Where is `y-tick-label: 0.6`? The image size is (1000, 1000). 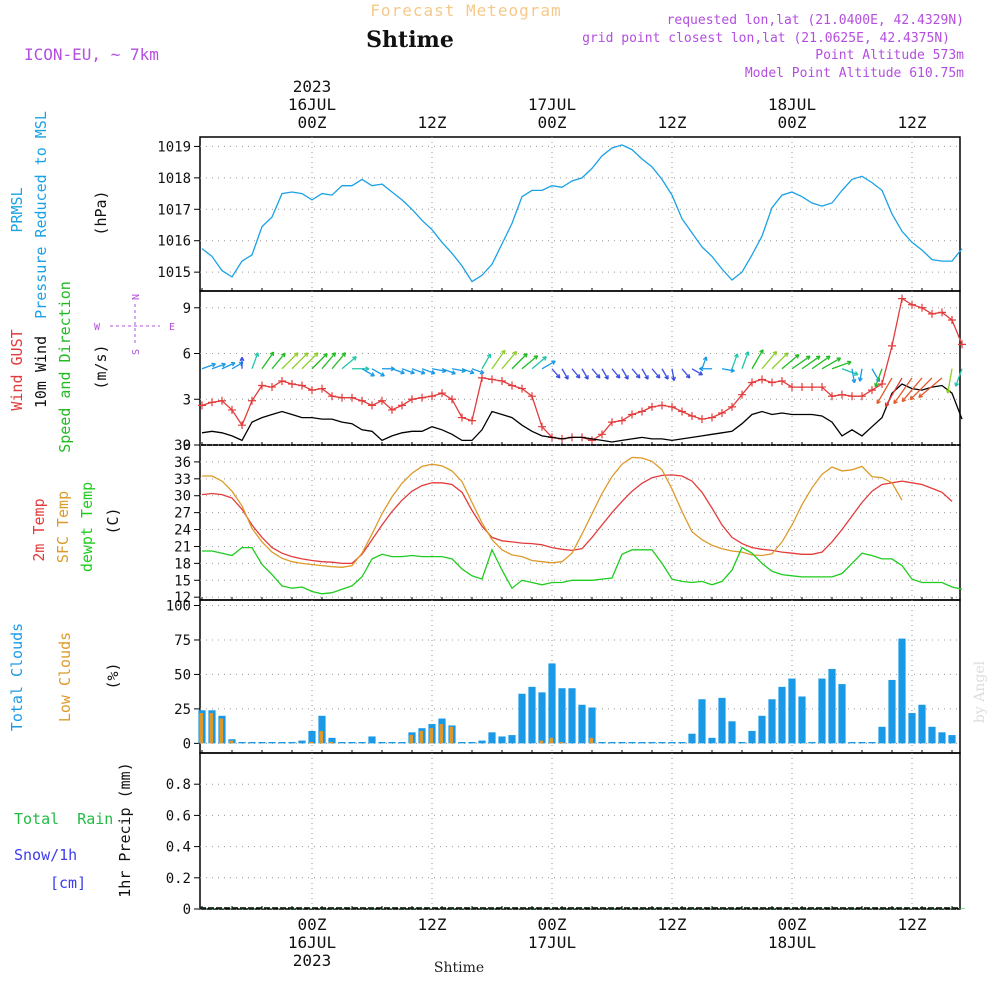
y-tick-label: 0.6 is located at coordinates (178, 816).